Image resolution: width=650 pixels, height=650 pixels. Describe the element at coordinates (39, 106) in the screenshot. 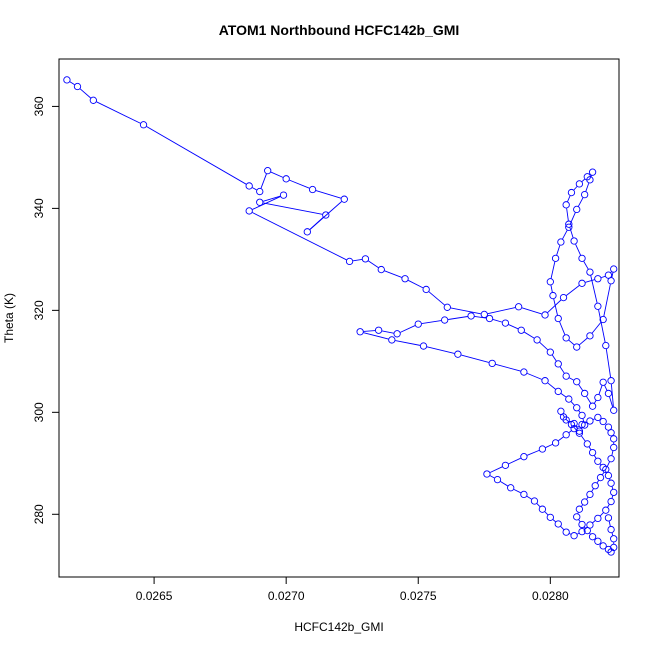

I see `y-tick-label: 360` at that location.